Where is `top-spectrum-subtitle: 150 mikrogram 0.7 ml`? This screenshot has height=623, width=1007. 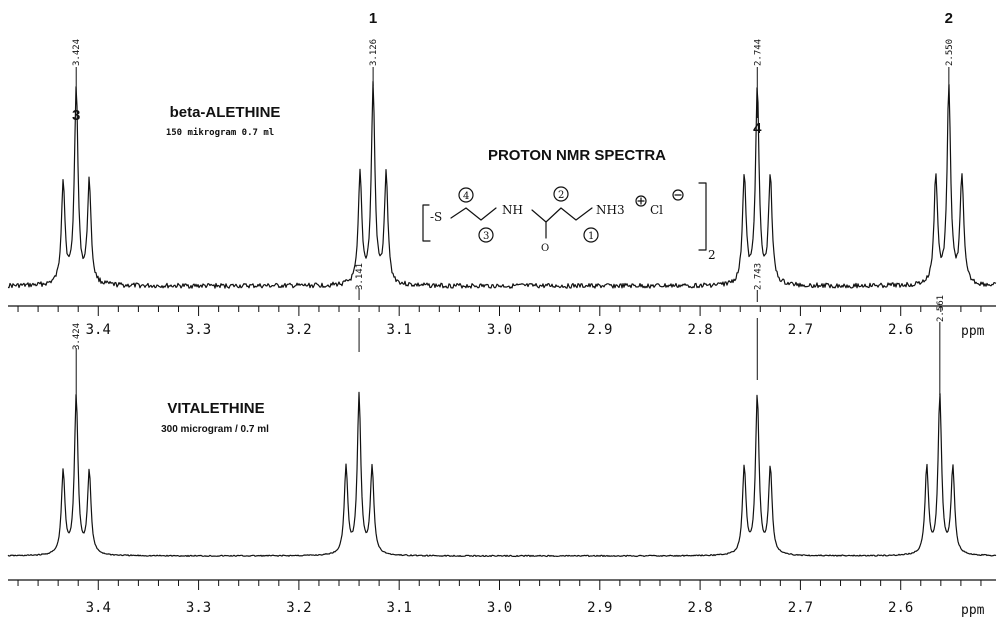 top-spectrum-subtitle: 150 mikrogram 0.7 ml is located at coordinates (220, 132).